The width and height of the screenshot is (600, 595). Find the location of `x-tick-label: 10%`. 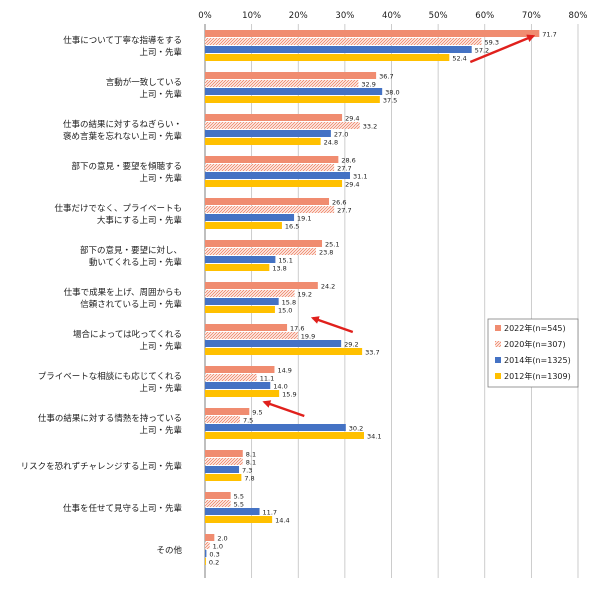

x-tick-label: 10% is located at coordinates (251, 16).